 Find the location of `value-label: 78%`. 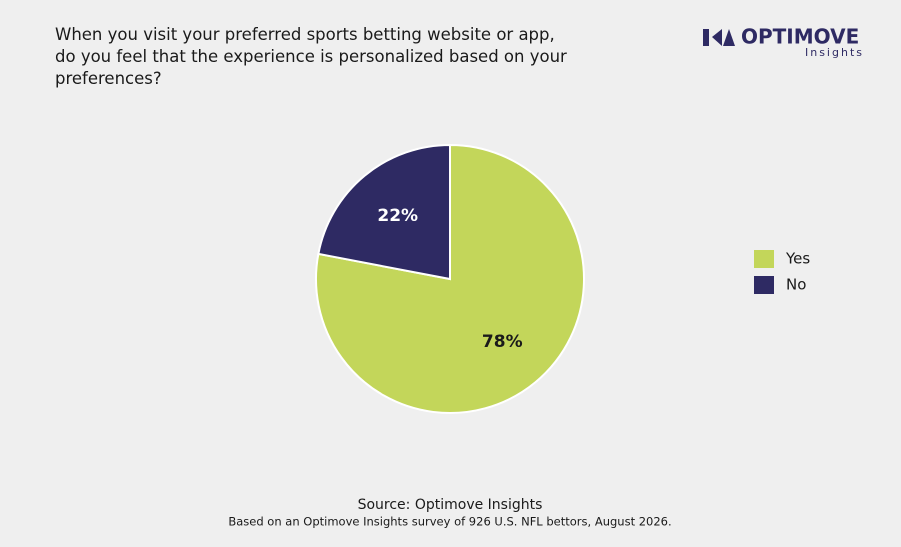

value-label: 78% is located at coordinates (502, 342).